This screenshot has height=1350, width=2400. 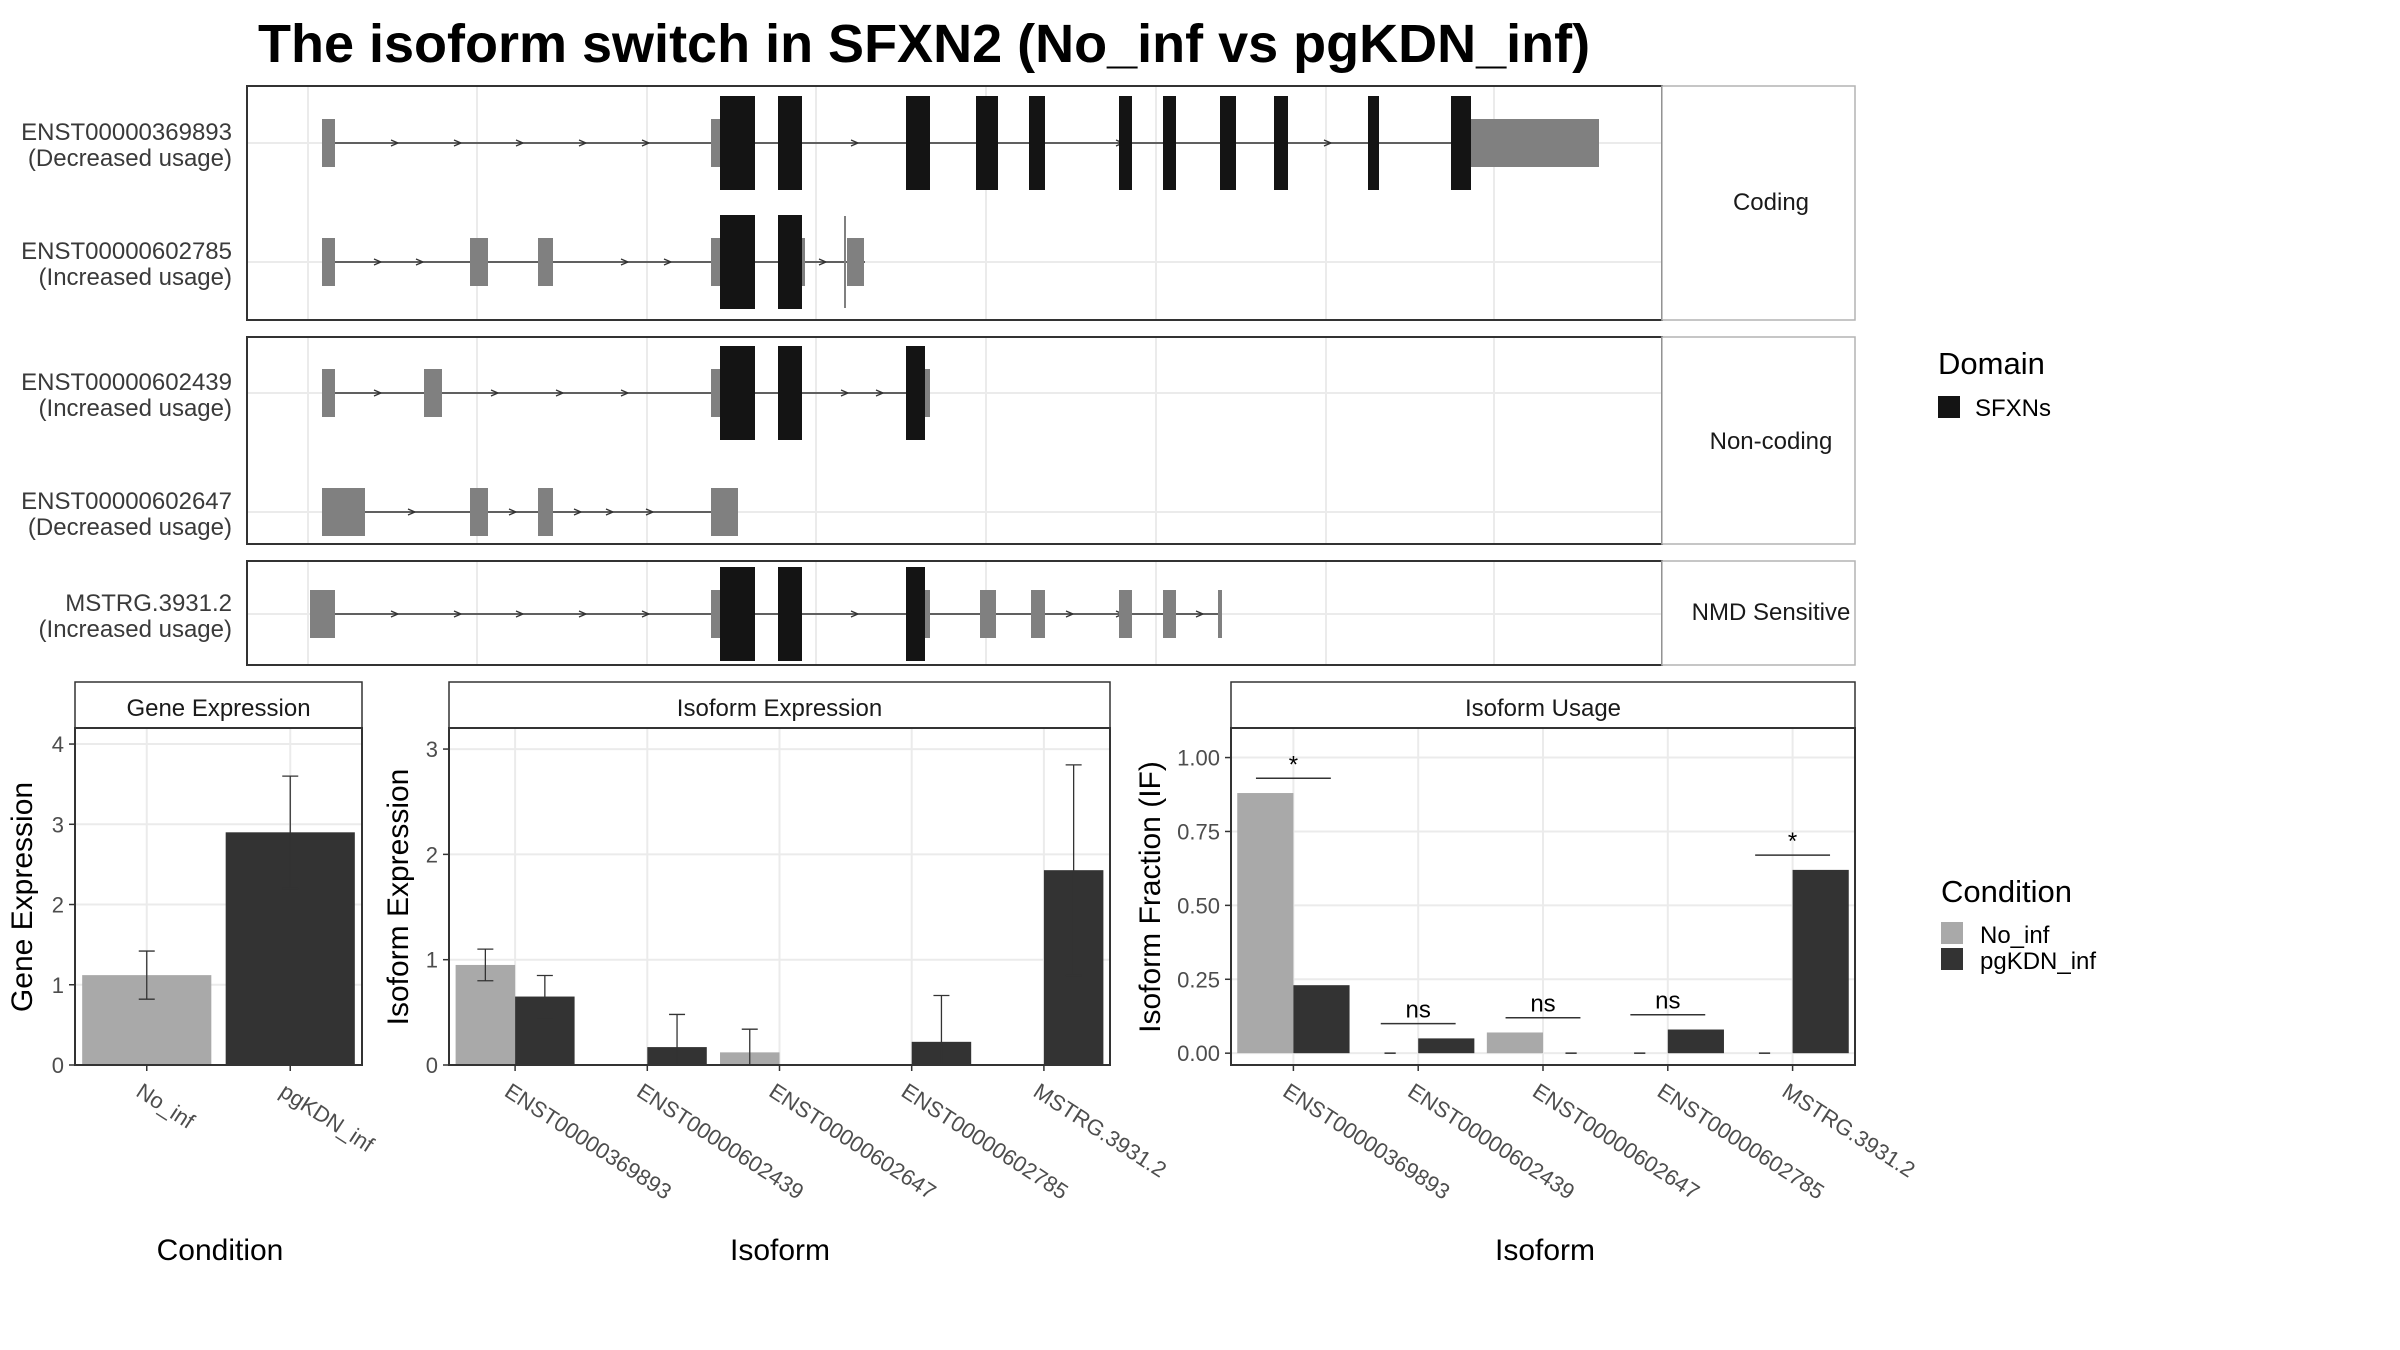 What do you see at coordinates (1991, 363) in the screenshot?
I see `domain-legend-title: Domain` at bounding box center [1991, 363].